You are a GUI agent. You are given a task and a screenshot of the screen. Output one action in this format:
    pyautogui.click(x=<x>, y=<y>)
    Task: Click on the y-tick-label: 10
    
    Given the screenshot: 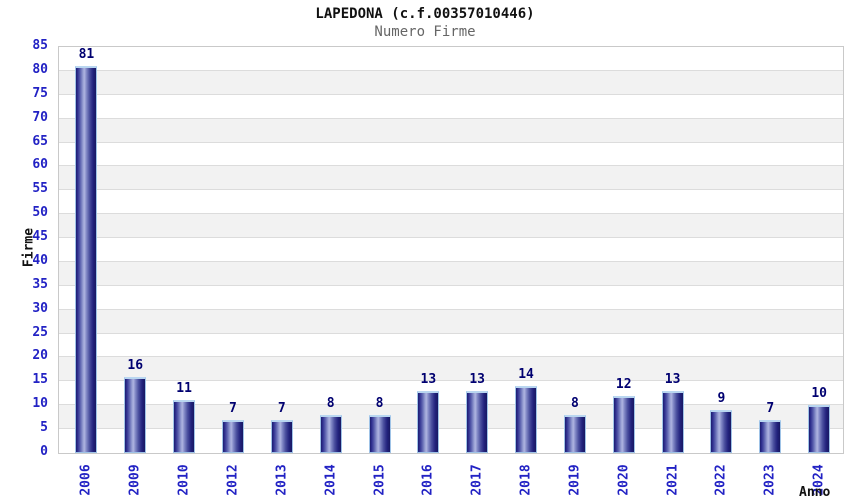 What is the action you would take?
    pyautogui.click(x=40, y=404)
    